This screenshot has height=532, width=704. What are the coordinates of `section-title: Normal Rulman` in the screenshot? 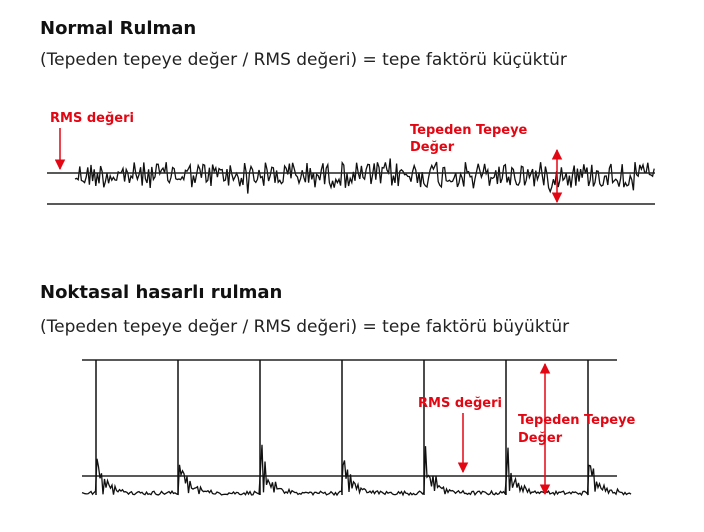 It's located at (118, 28).